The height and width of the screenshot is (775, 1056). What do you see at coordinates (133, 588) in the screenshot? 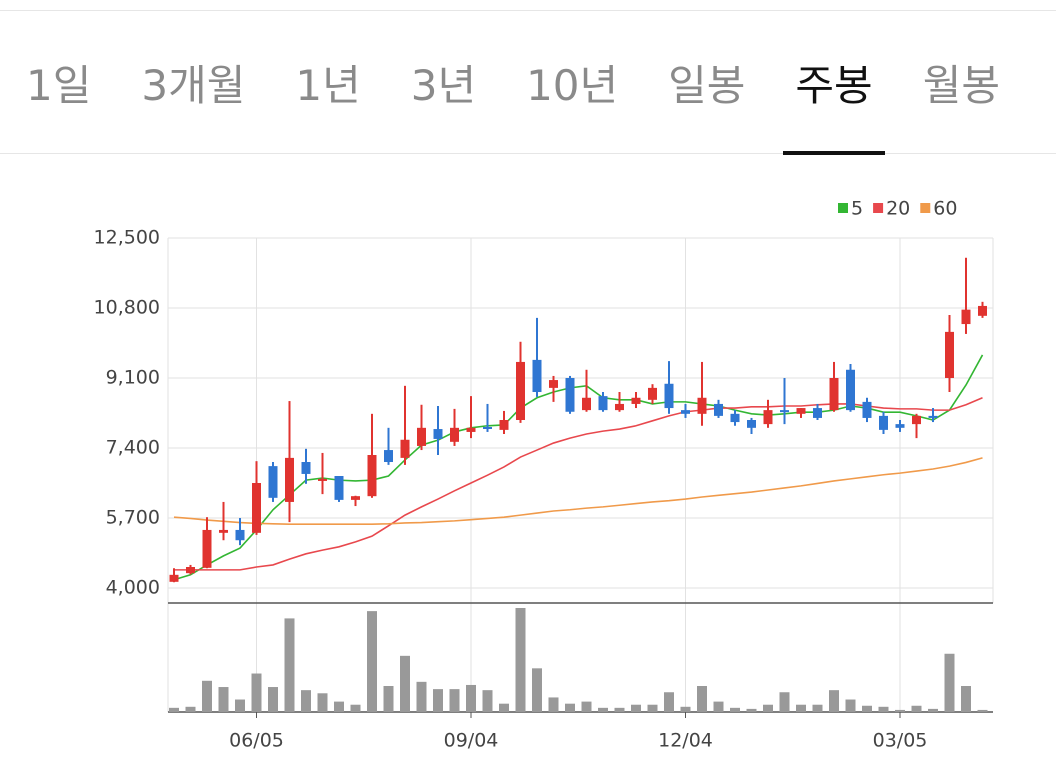
I see `y-tick-label: 4,000` at bounding box center [133, 588].